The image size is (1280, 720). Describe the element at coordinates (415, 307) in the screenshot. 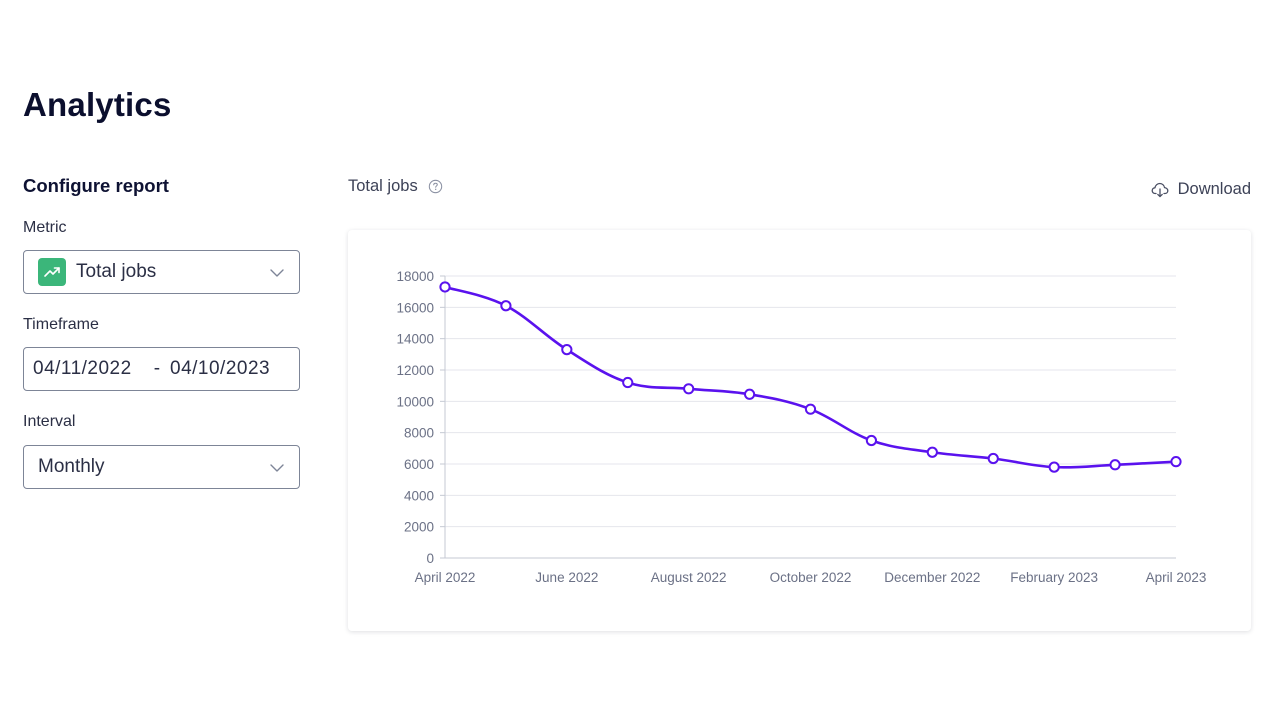

I see `y-tick-label: 16000` at that location.